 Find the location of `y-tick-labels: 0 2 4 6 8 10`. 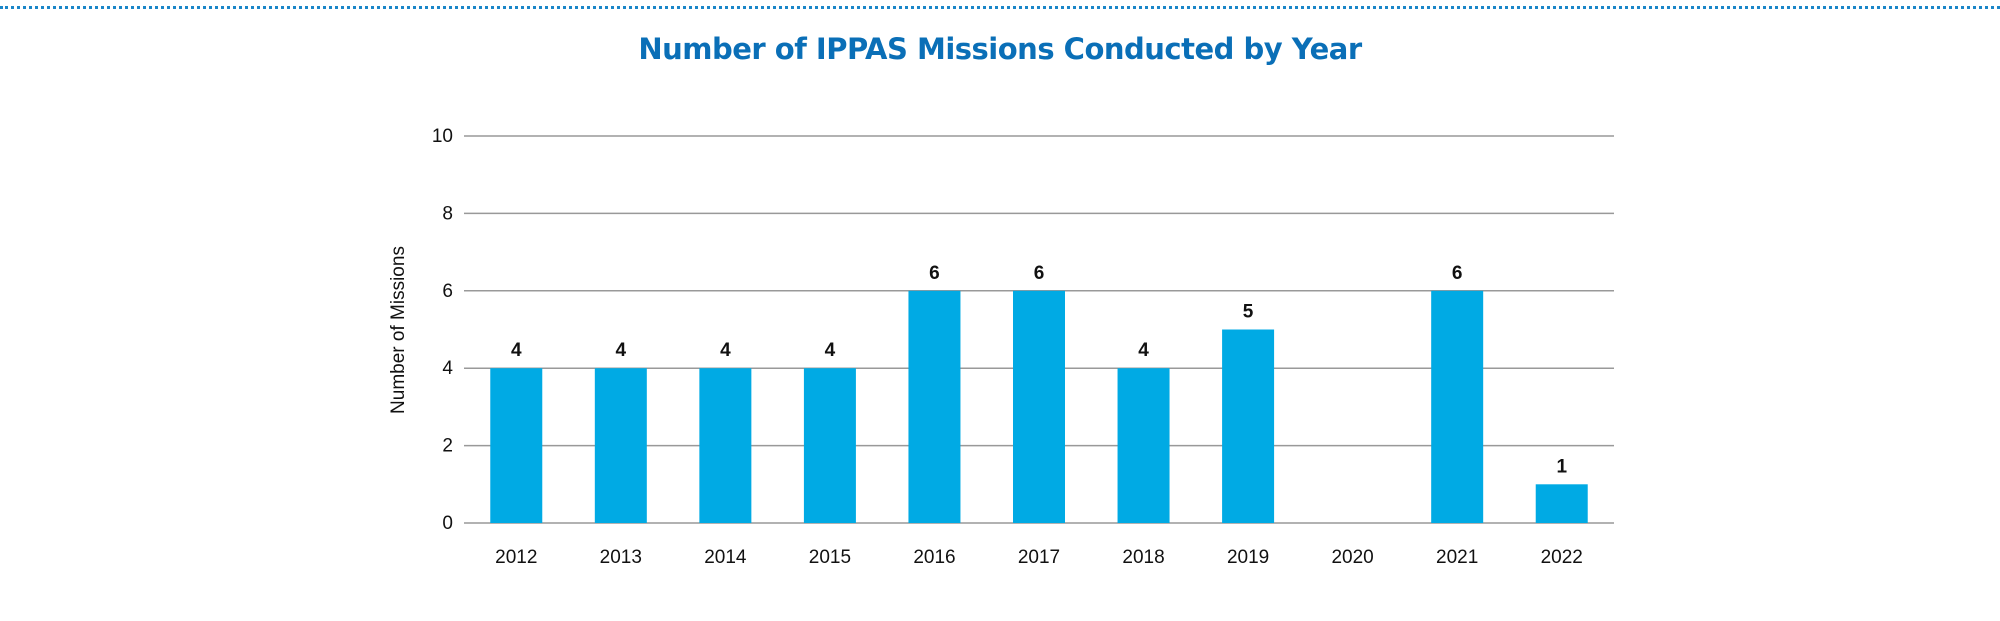

y-tick-labels: 0 2 4 6 8 10 is located at coordinates (443, 330).